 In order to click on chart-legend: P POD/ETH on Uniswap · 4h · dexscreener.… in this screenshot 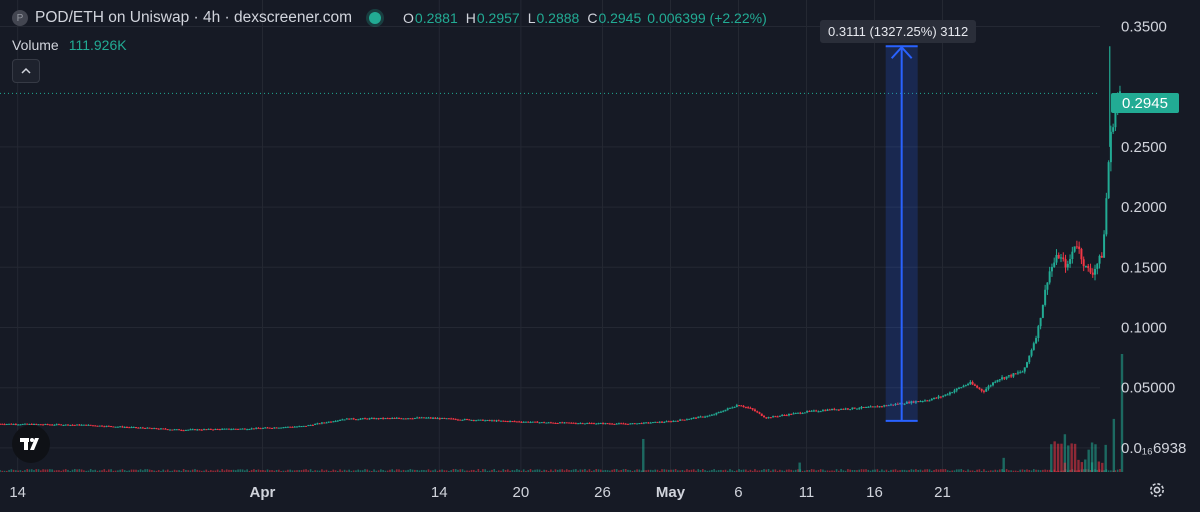, I will do `click(389, 18)`.